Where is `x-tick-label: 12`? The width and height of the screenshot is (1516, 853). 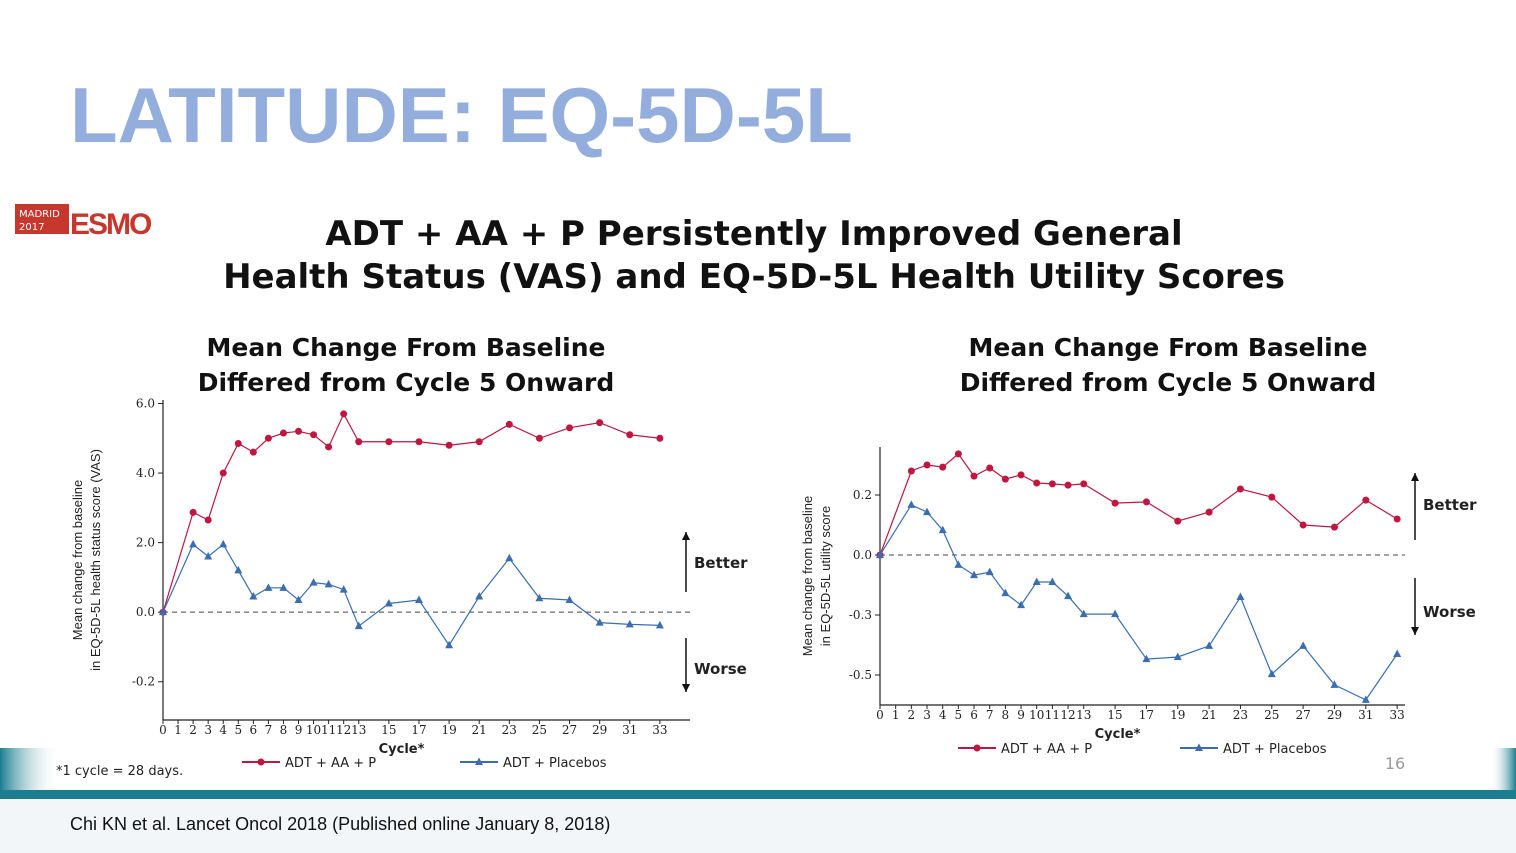
x-tick-label: 12 is located at coordinates (1067, 715).